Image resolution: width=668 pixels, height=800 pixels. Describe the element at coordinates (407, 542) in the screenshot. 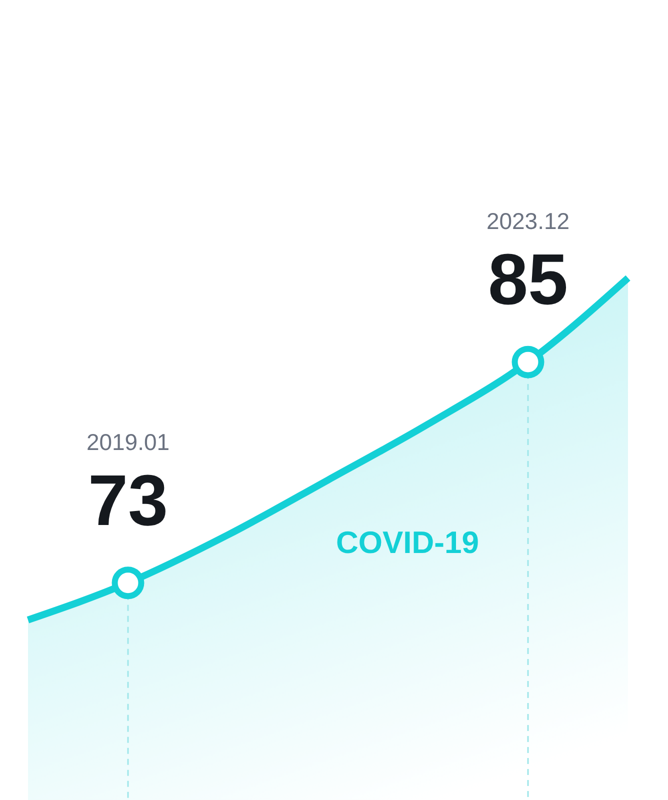

I see `annotation: COVID-19` at that location.